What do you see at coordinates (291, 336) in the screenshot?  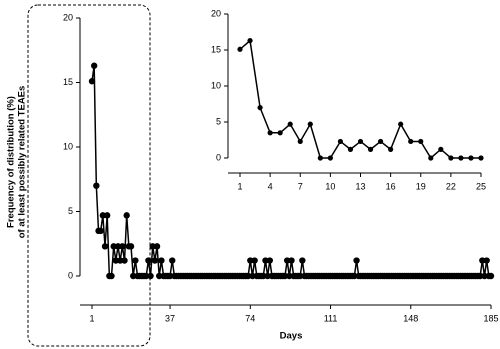 I see `x-axis-label: Days` at bounding box center [291, 336].